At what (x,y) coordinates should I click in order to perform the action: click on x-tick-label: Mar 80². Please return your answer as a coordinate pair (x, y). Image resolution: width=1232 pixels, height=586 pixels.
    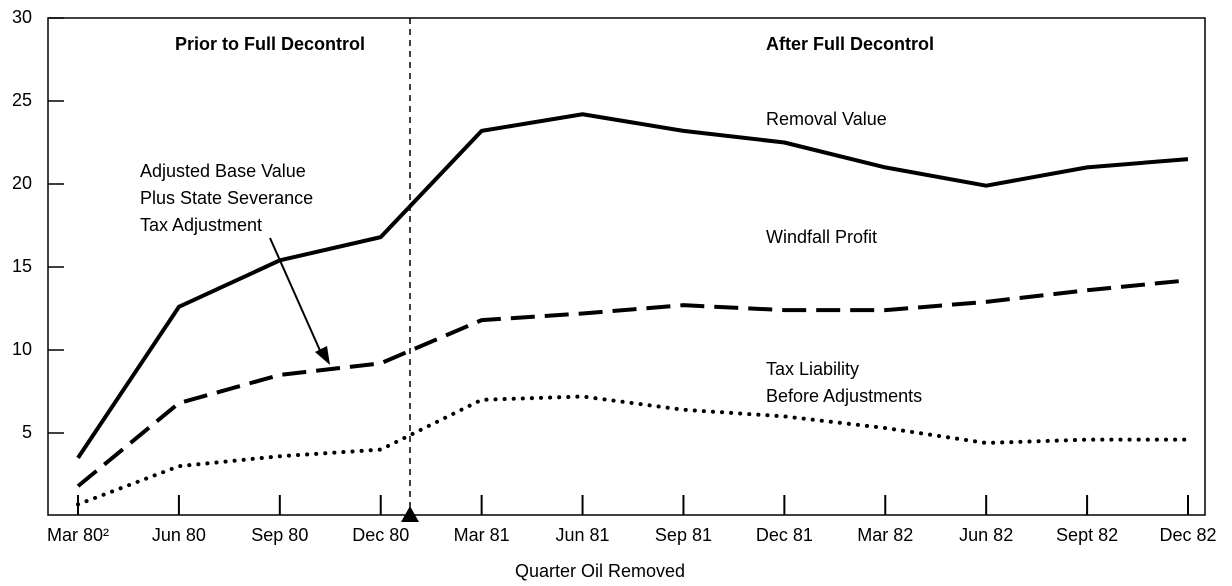
    Looking at the image, I should click on (78, 535).